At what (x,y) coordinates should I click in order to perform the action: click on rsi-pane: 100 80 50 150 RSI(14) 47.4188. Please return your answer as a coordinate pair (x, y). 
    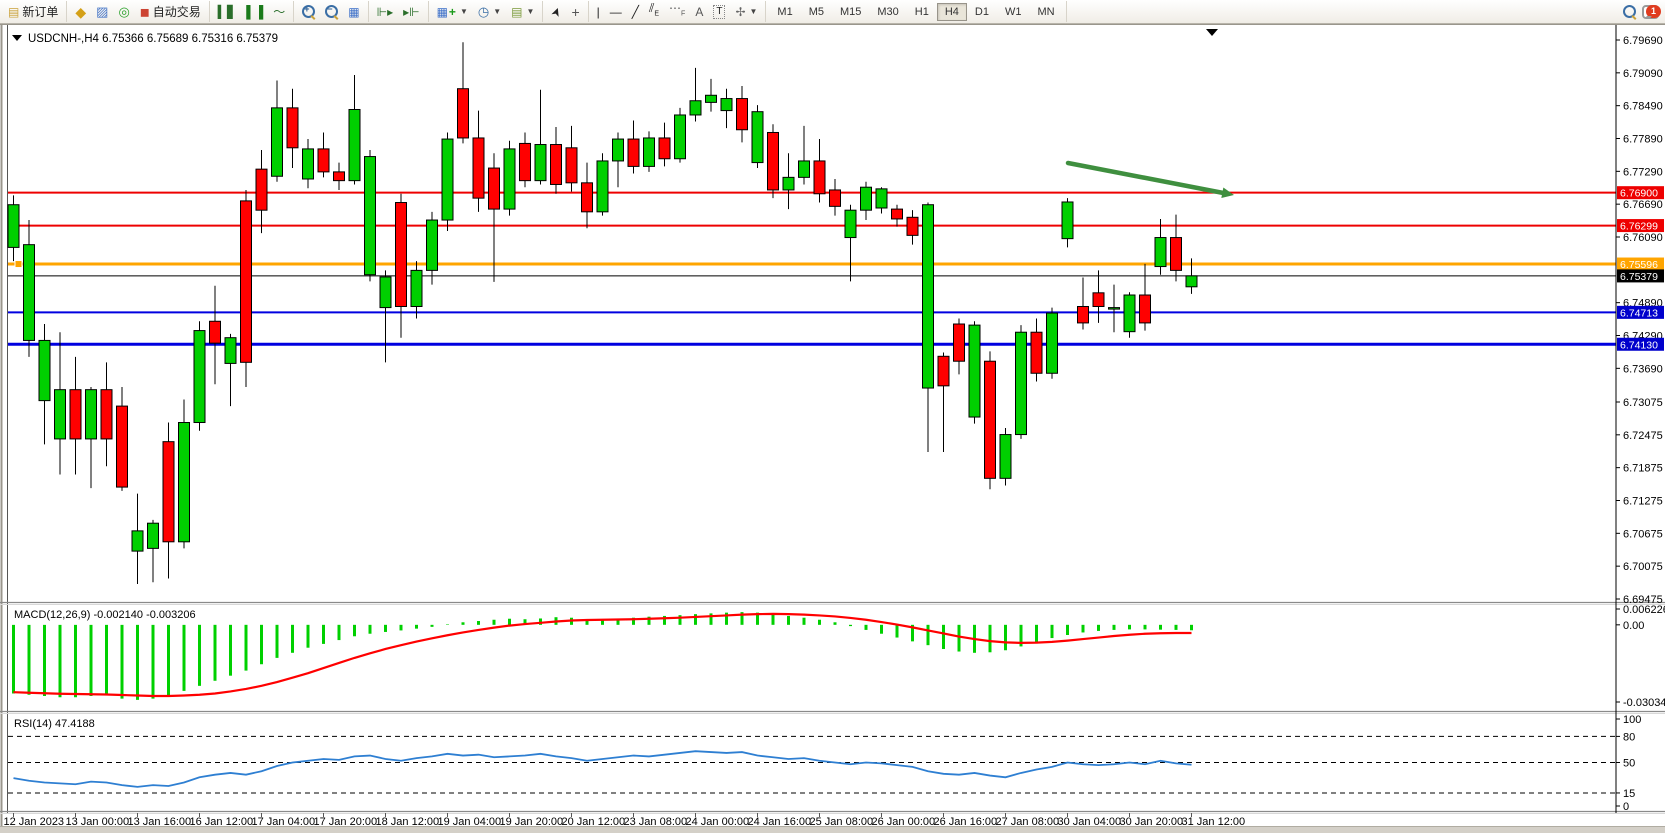
    Looking at the image, I should click on (824, 763).